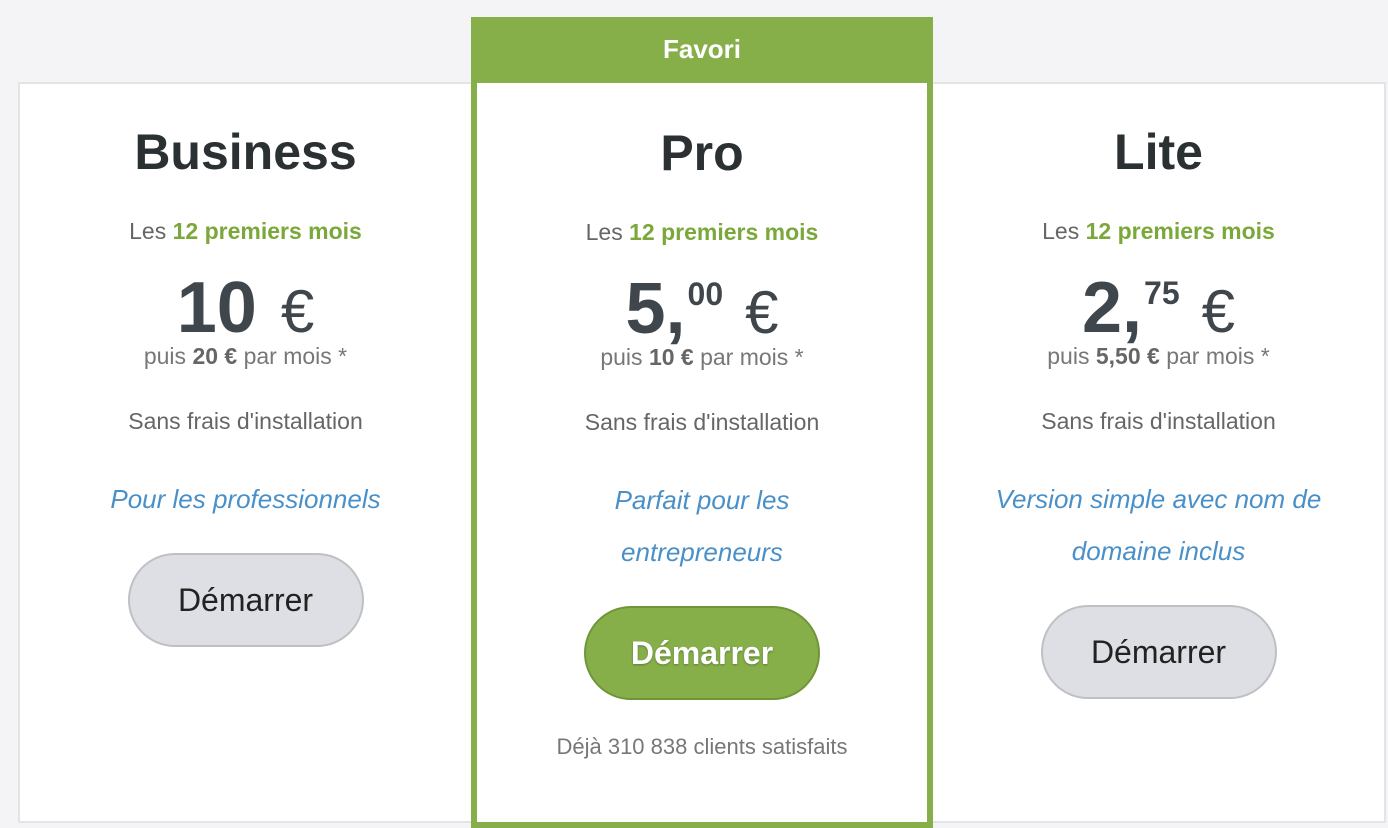 The image size is (1388, 828). What do you see at coordinates (1127, 356) in the screenshot?
I see `renewal-amount: 5,50 €` at bounding box center [1127, 356].